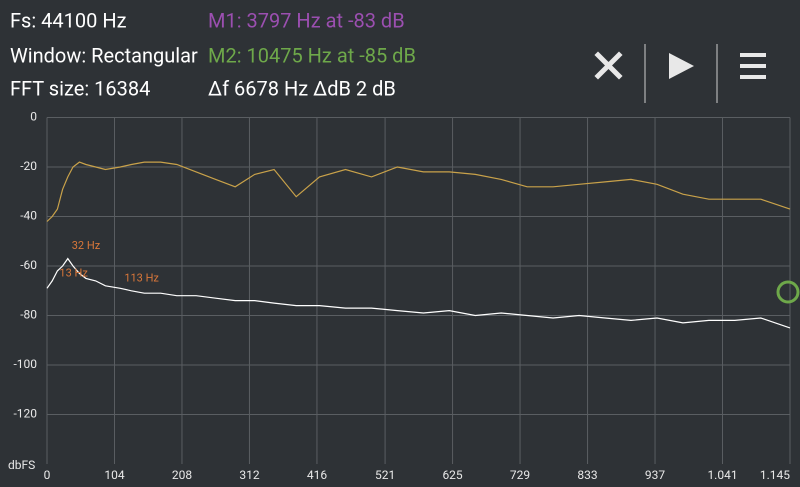 The image size is (800, 487). I want to click on close-button, so click(608, 65).